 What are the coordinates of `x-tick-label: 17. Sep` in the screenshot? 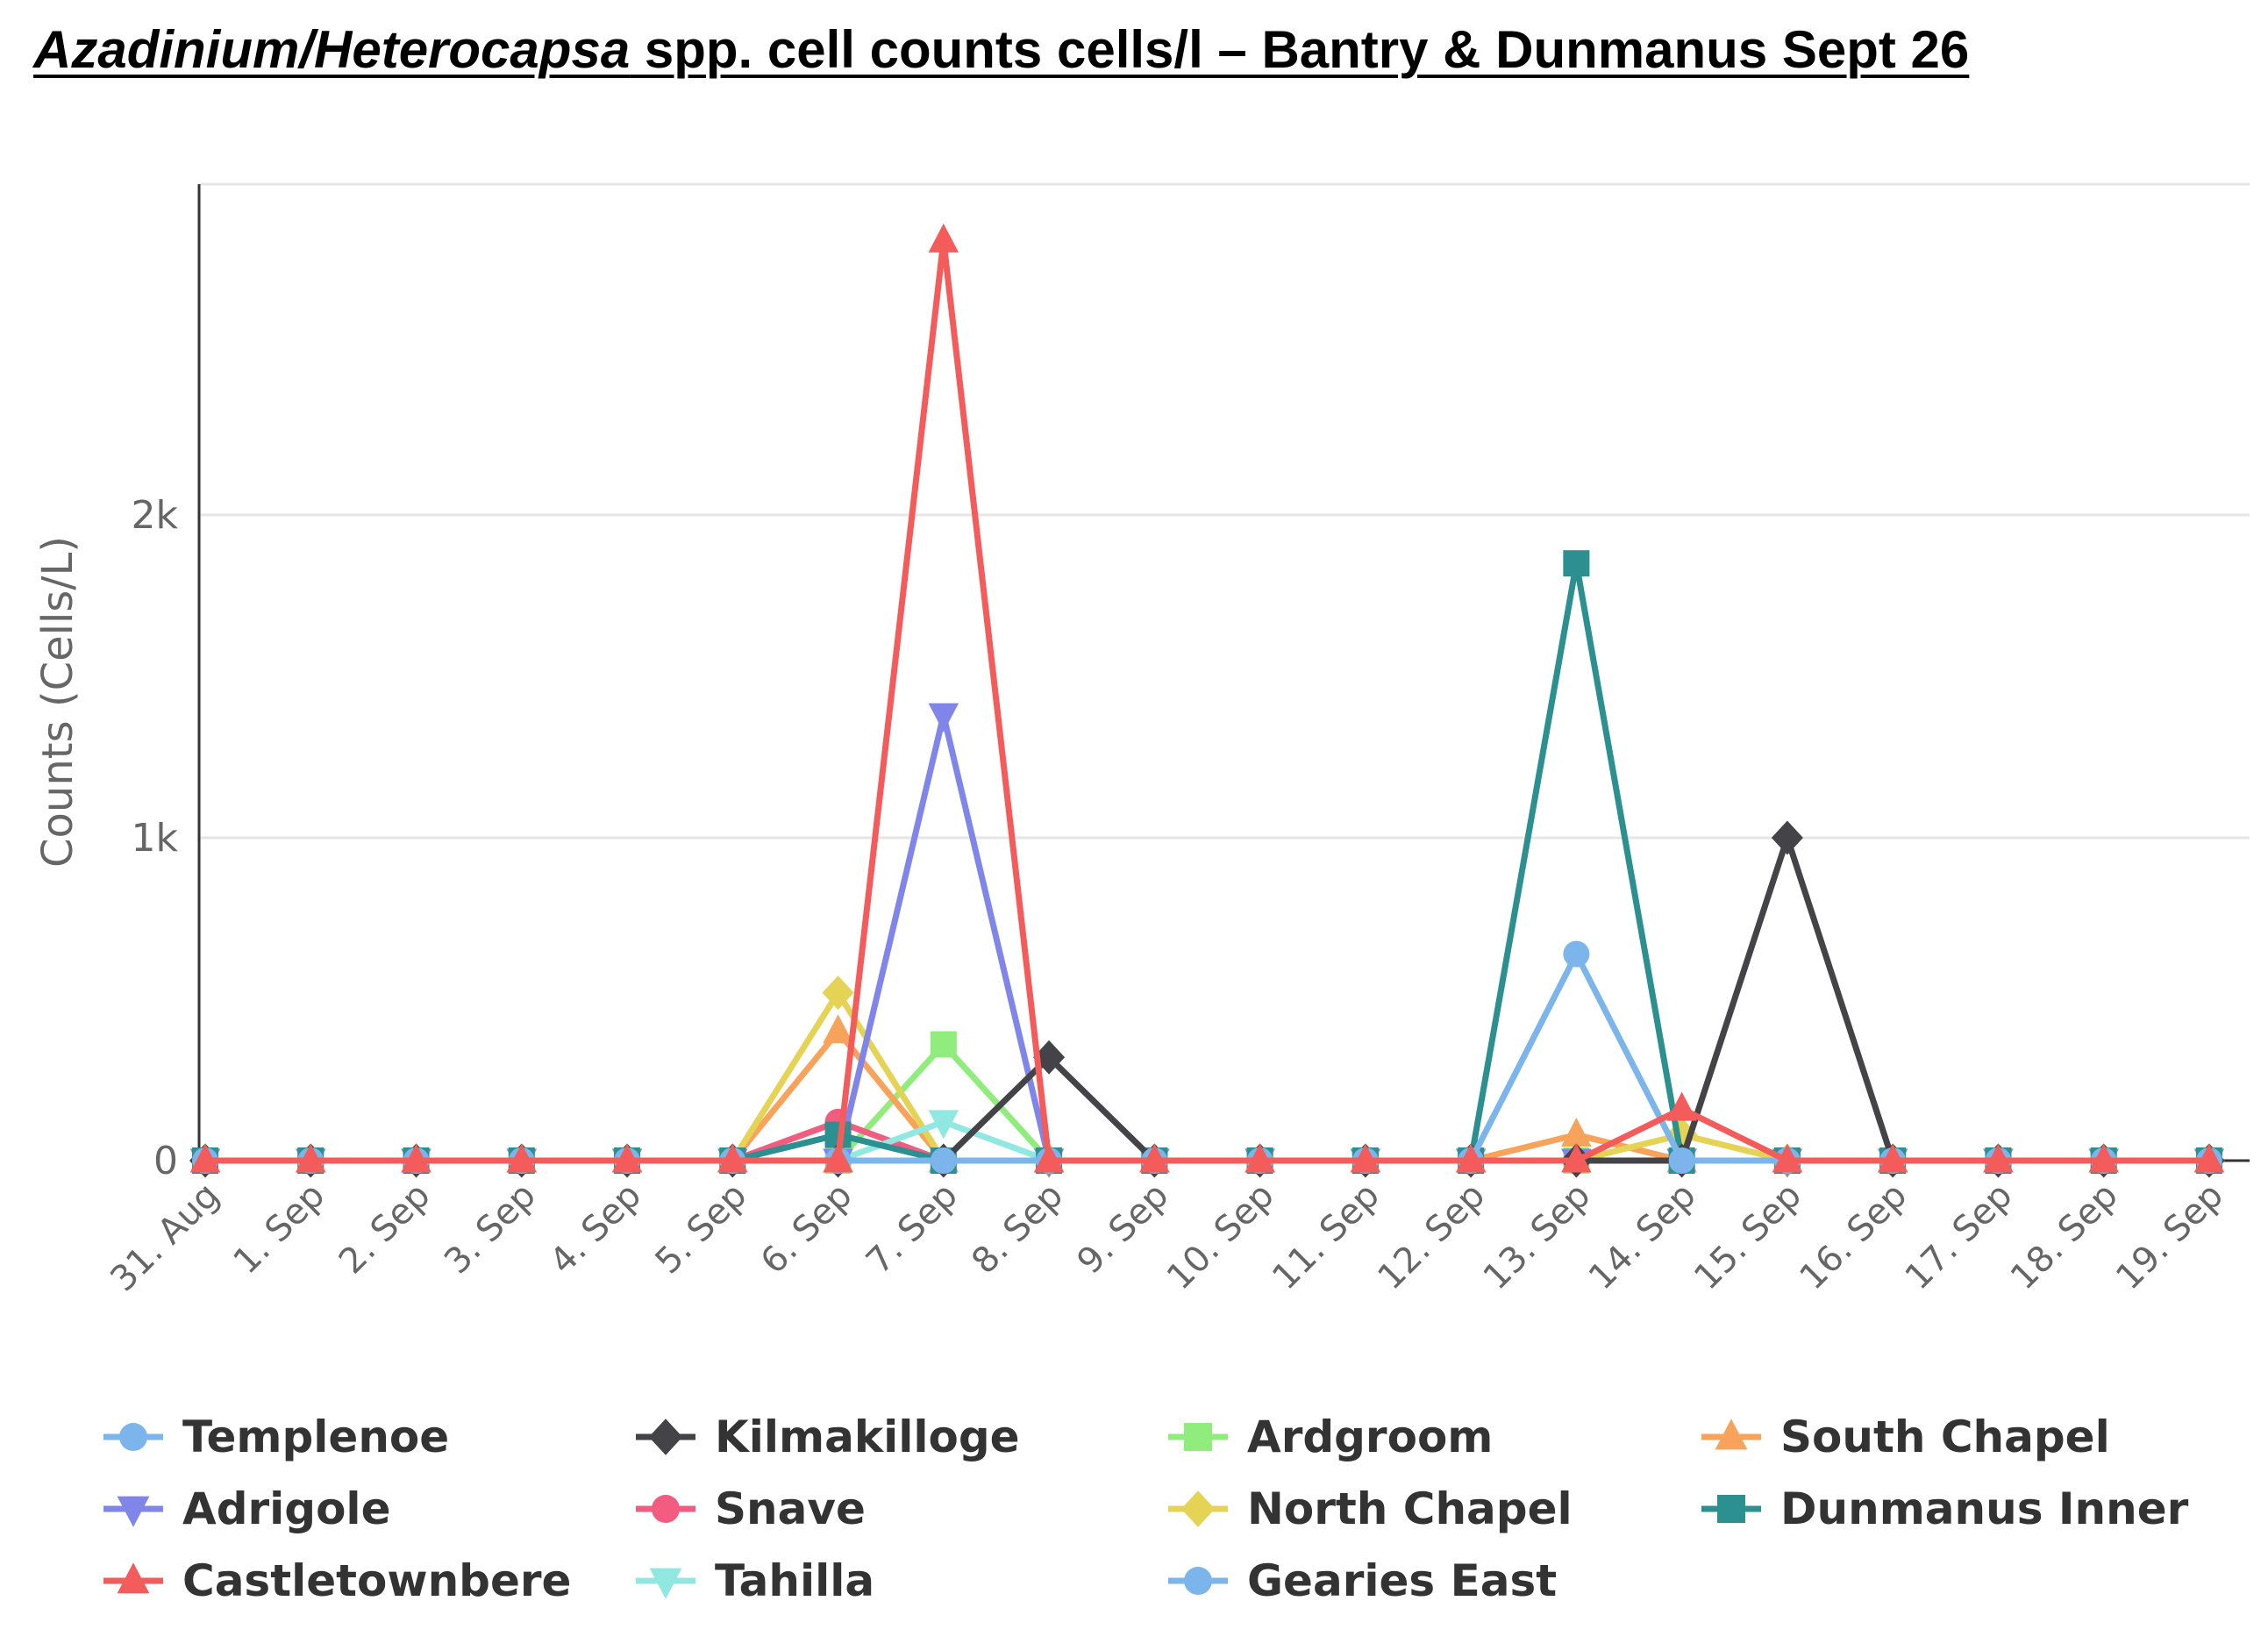 It's located at (1959, 1237).